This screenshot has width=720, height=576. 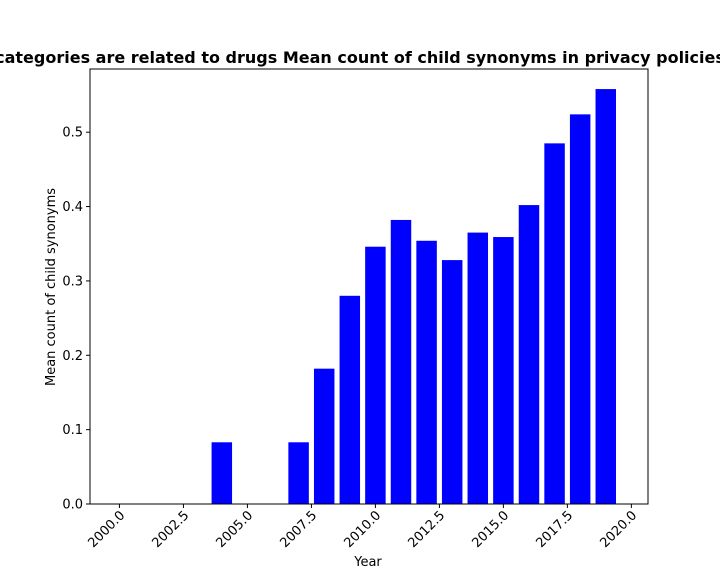 What do you see at coordinates (375, 375) in the screenshot?
I see `bar-2010` at bounding box center [375, 375].